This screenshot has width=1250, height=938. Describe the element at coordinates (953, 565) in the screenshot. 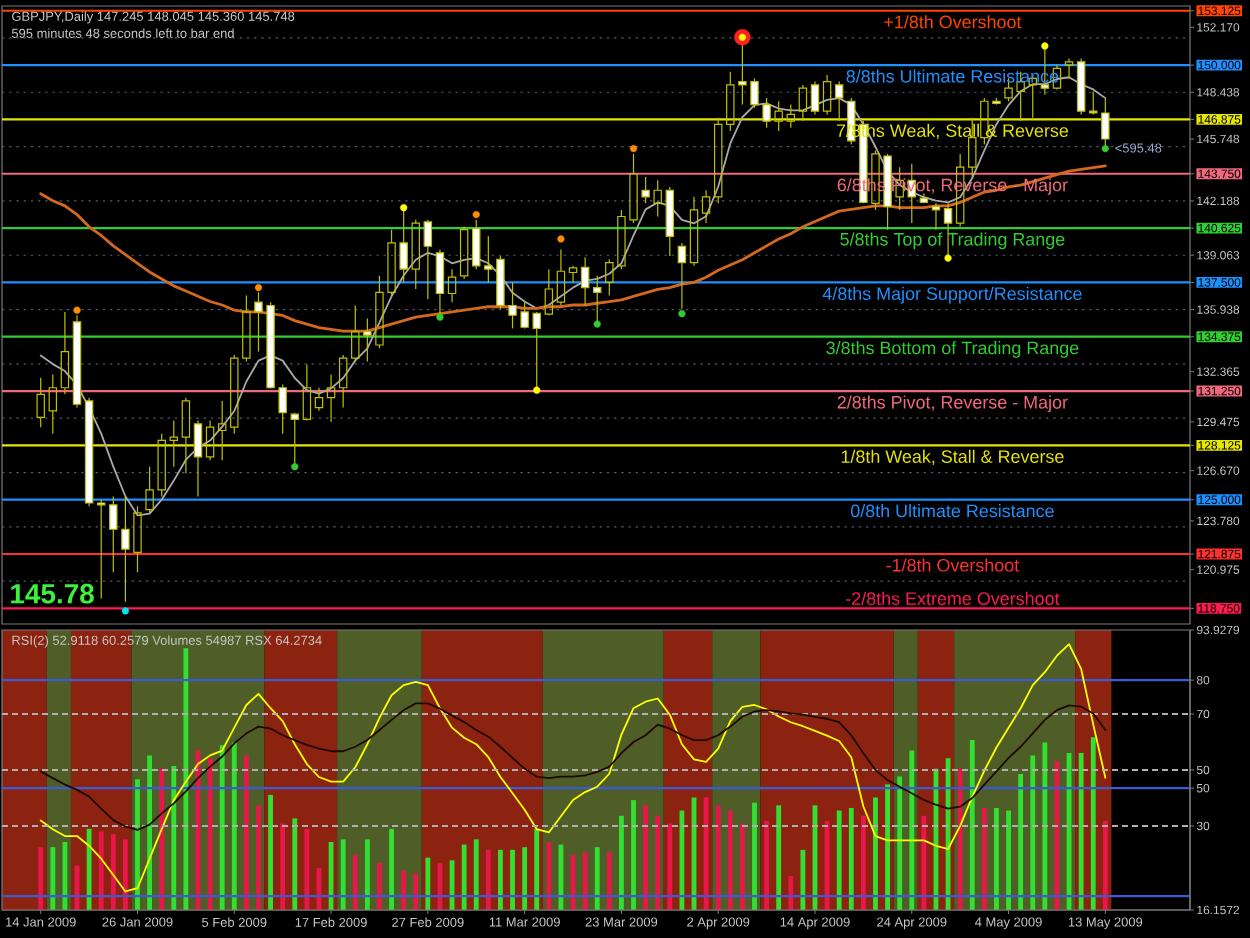

I see `ref-line-label: -1/8th Overshoot` at that location.